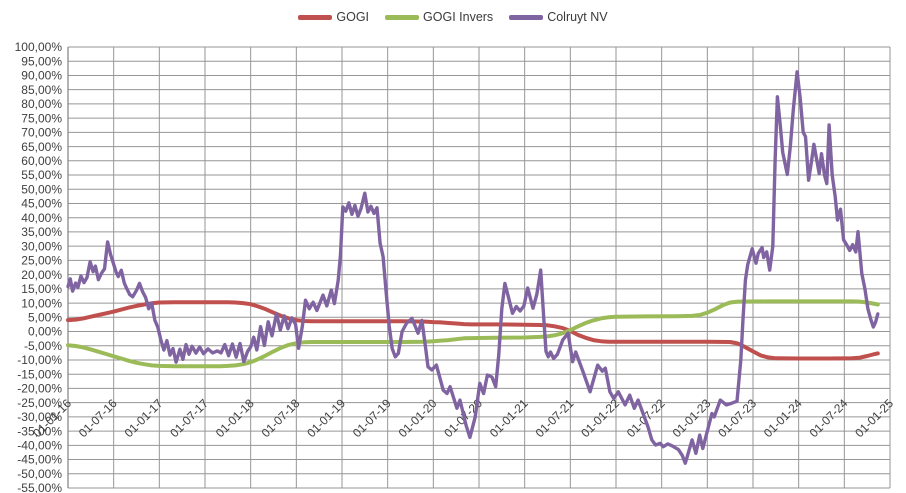  Describe the element at coordinates (39, 474) in the screenshot. I see `y-tick-label: -50,00%` at that location.